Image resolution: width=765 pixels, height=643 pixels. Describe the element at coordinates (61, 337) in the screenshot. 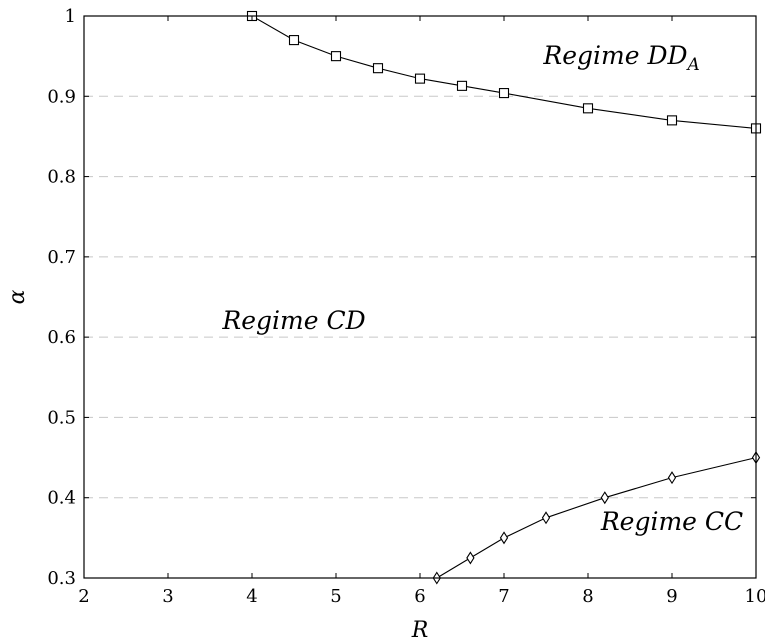

I see `y-tick-label: 0.6` at that location.